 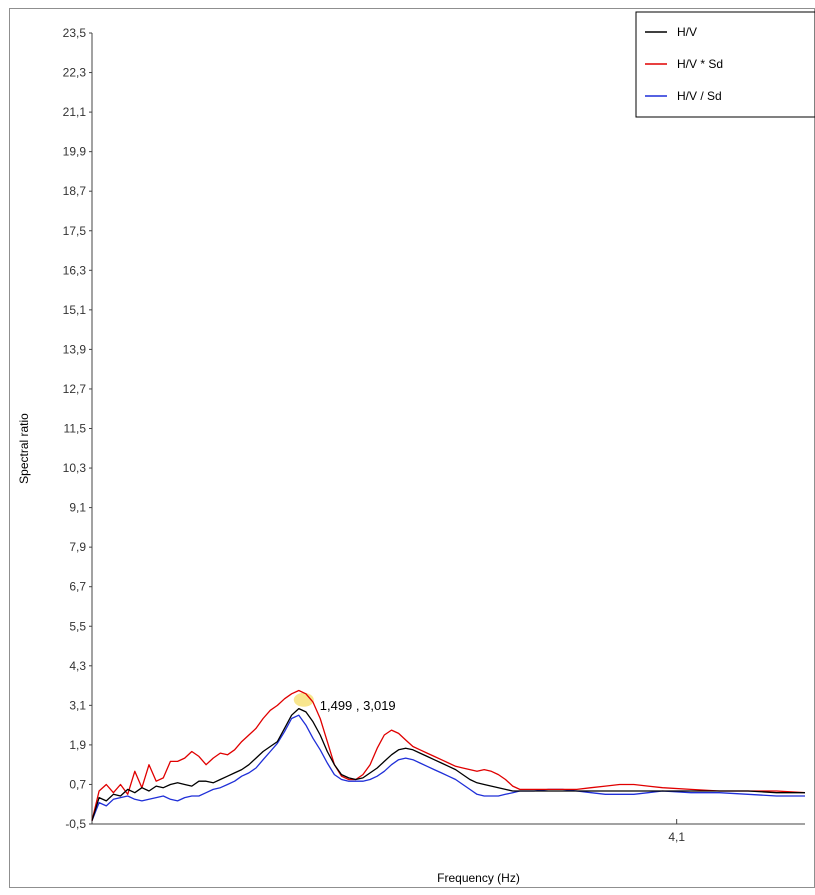 I want to click on y-tick-label: 6,7, so click(x=77, y=587).